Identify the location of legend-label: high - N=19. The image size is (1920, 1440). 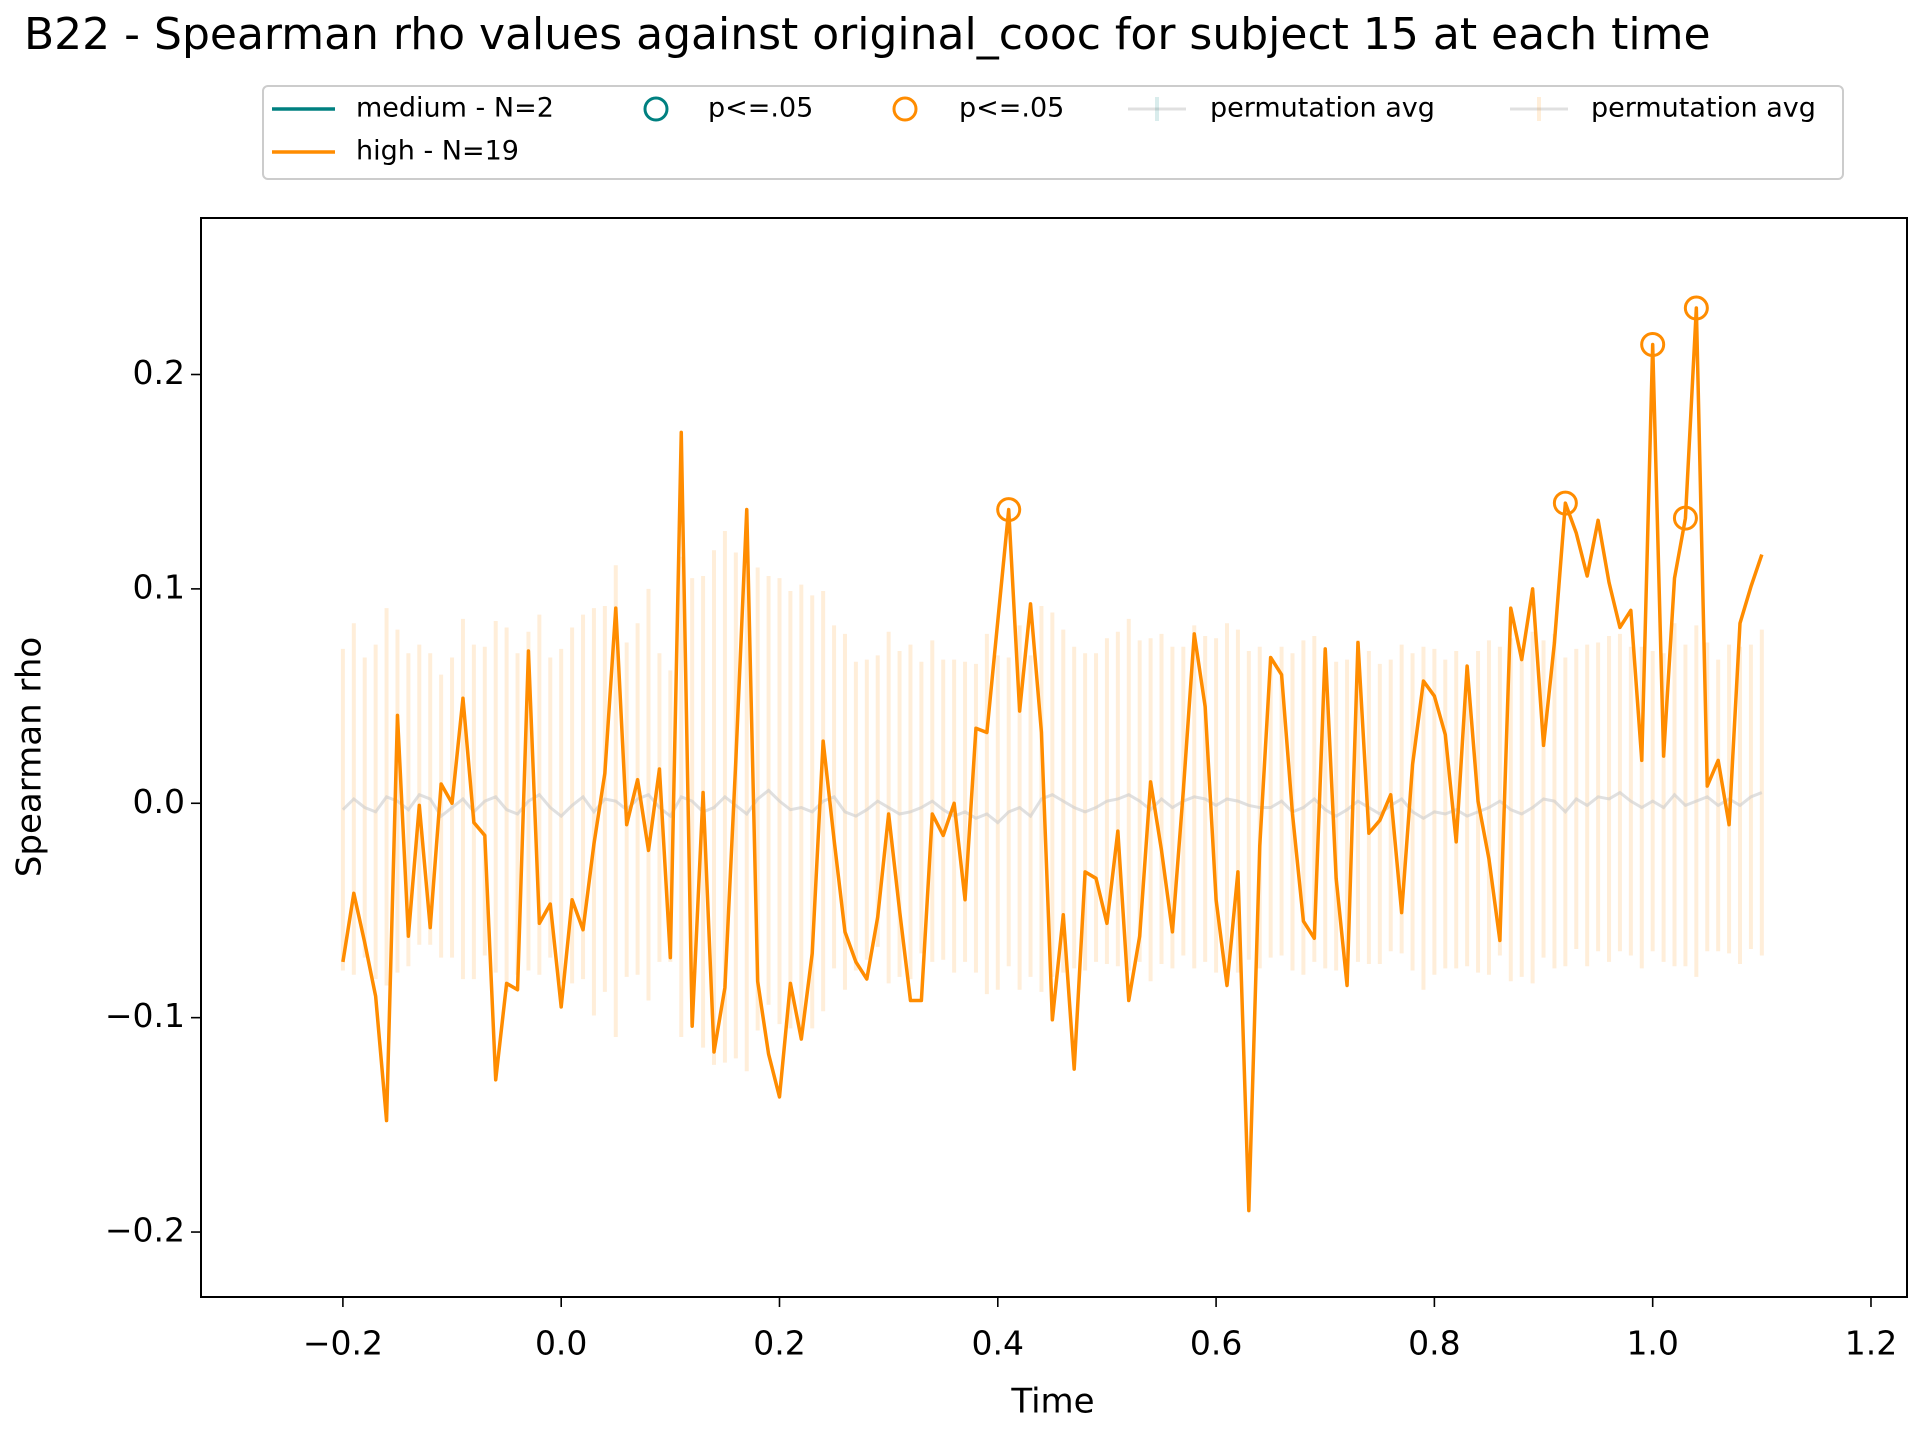
(437, 151).